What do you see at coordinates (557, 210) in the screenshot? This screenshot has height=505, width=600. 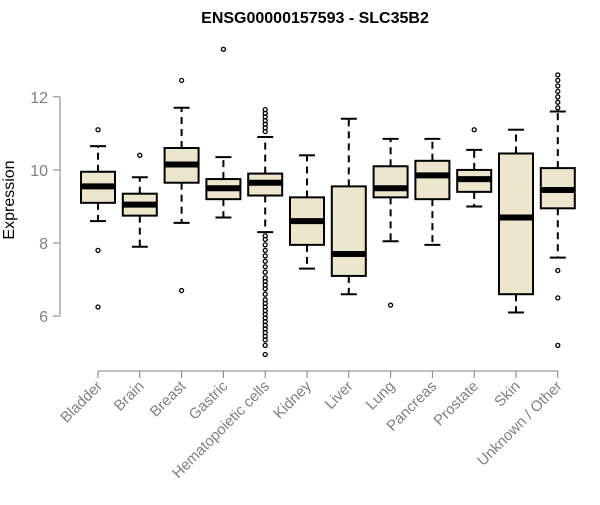 I see `box-unknown-other` at bounding box center [557, 210].